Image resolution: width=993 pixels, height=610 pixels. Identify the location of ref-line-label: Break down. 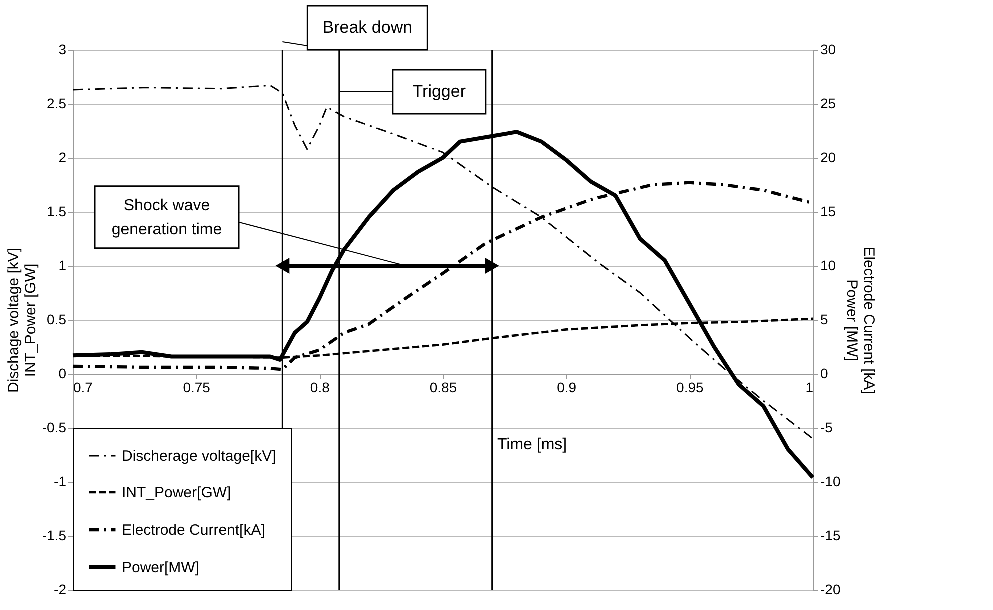
(367, 27).